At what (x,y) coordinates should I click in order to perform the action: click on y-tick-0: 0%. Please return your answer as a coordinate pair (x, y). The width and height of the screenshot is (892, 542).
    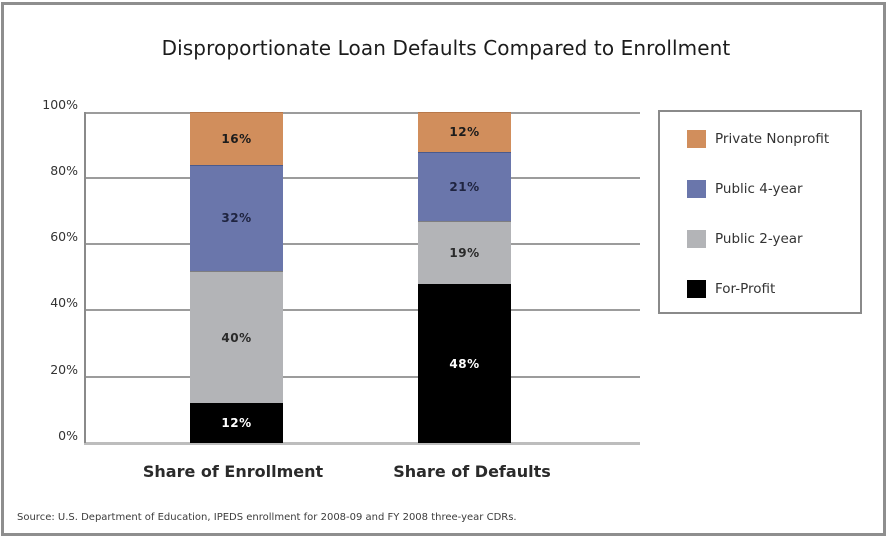
    Looking at the image, I should click on (68, 435).